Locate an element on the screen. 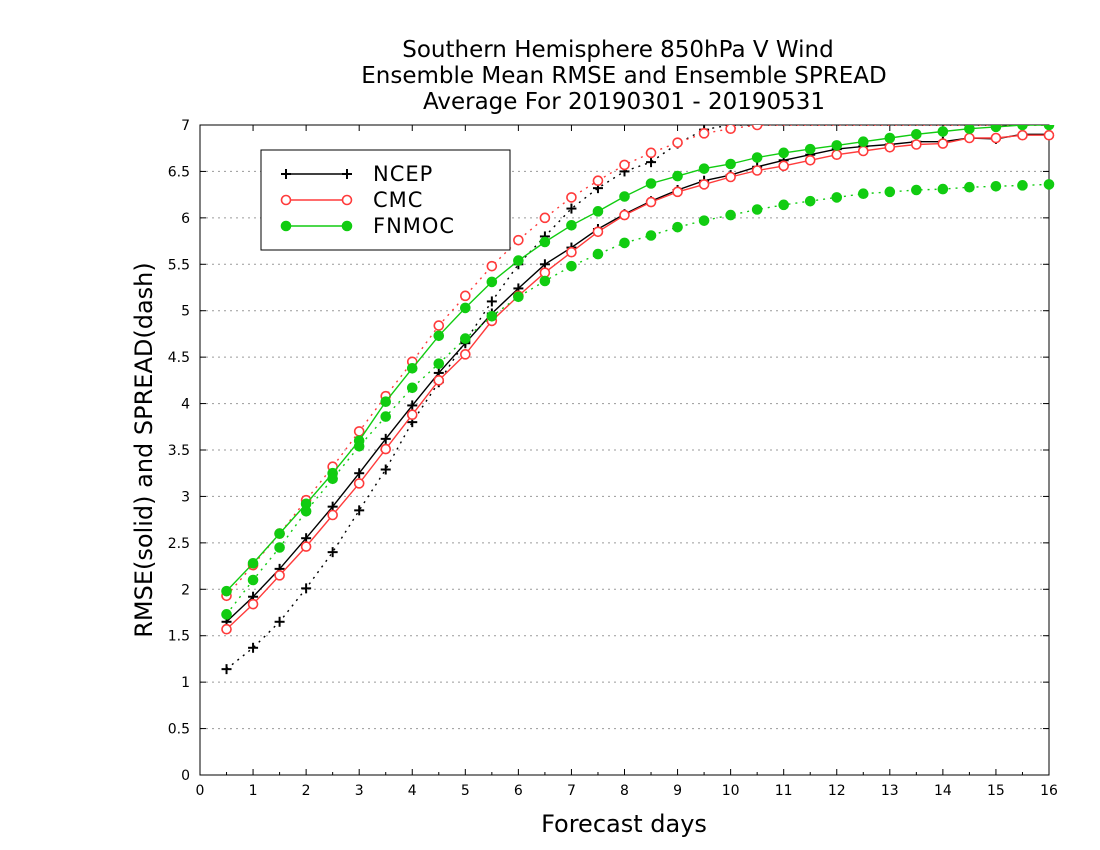 The image size is (1100, 850). y-tick-label: 3 is located at coordinates (185, 497).